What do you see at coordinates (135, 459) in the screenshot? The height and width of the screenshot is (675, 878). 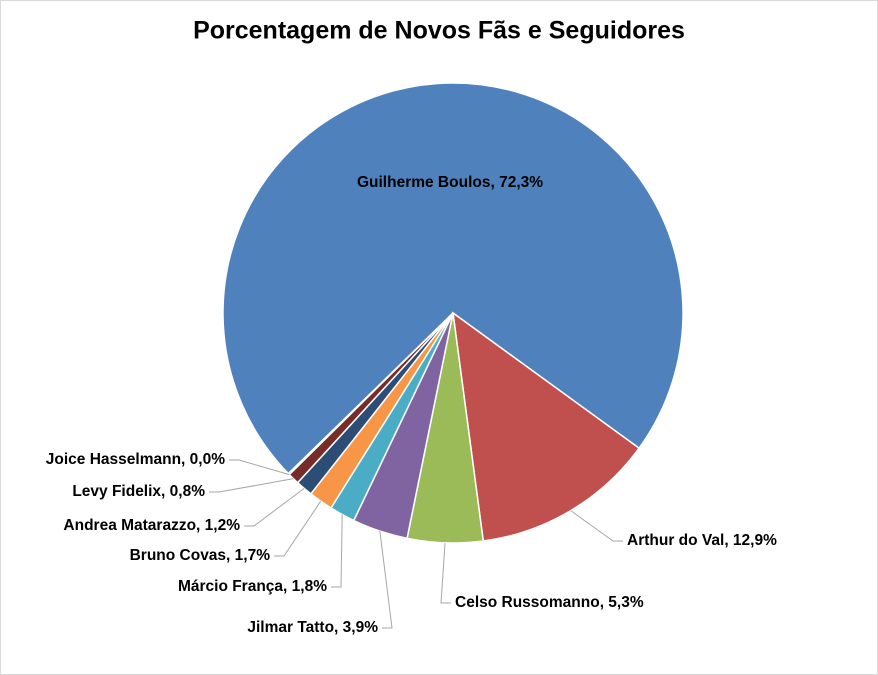 I see `data-label: Joice Hasselmann, 0,0%` at bounding box center [135, 459].